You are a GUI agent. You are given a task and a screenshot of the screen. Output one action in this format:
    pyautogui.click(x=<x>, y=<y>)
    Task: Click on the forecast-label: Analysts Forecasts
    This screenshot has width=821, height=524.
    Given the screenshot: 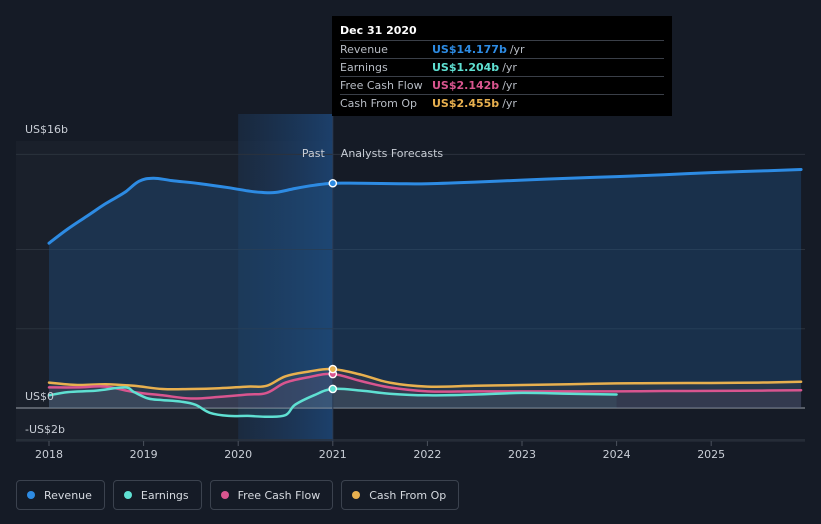 What is the action you would take?
    pyautogui.click(x=392, y=153)
    